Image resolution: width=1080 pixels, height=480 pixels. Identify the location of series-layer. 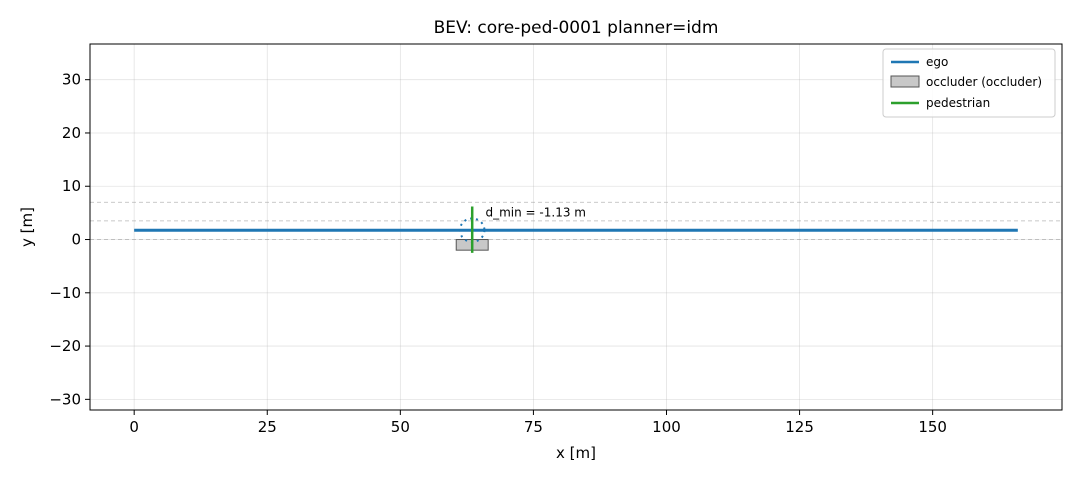
(576, 229).